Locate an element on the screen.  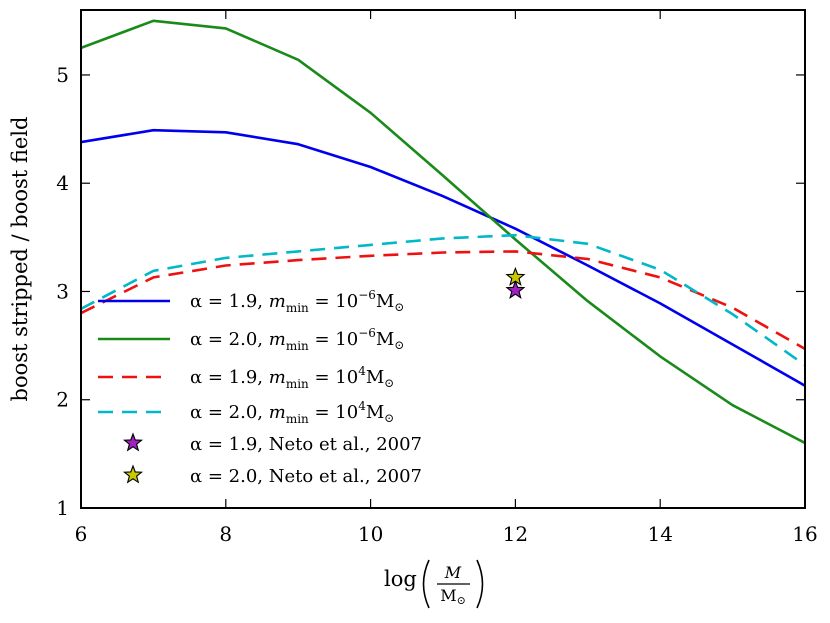
y-tick-label: 1 is located at coordinates (62, 508).